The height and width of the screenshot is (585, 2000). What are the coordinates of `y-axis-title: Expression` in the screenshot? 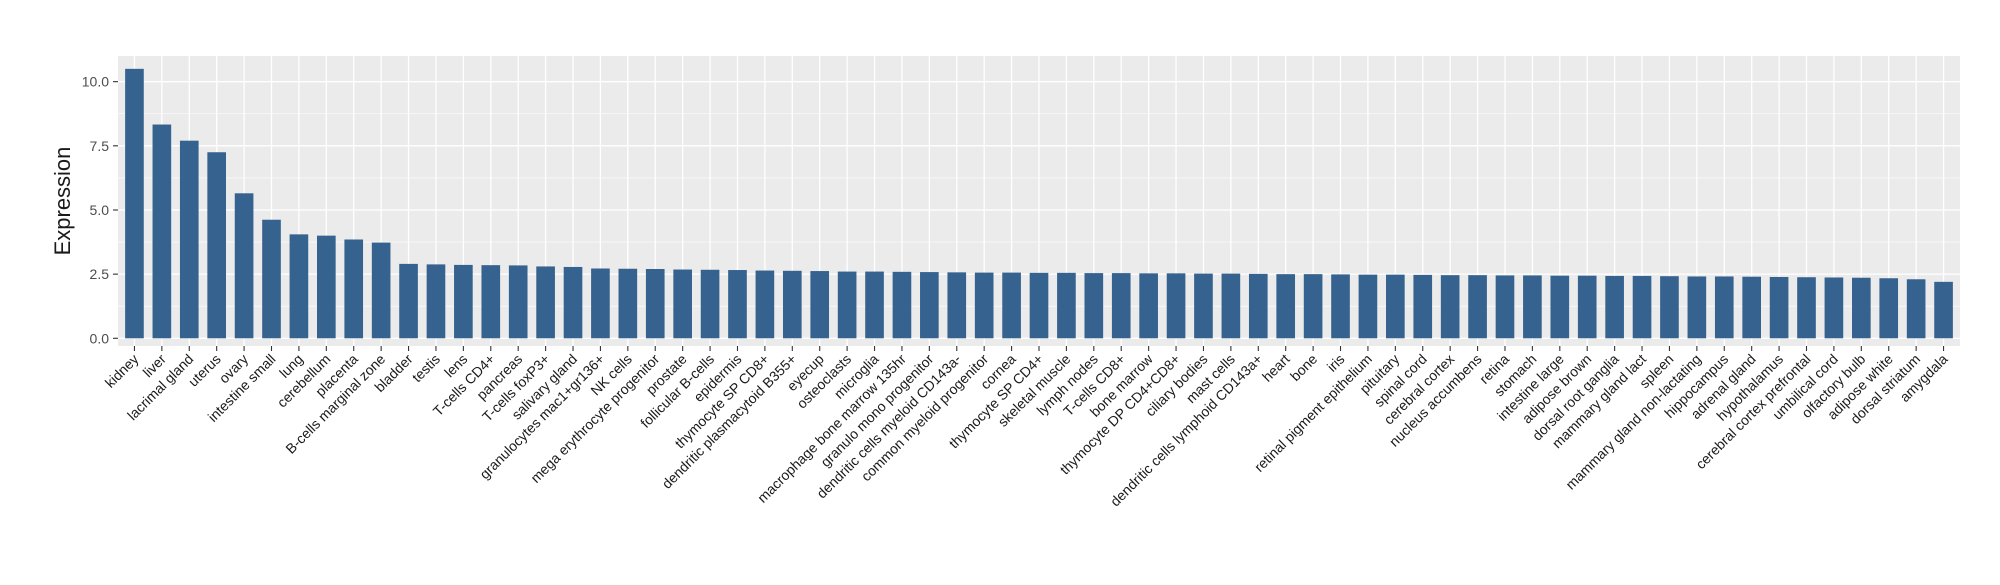 It's located at (62, 201).